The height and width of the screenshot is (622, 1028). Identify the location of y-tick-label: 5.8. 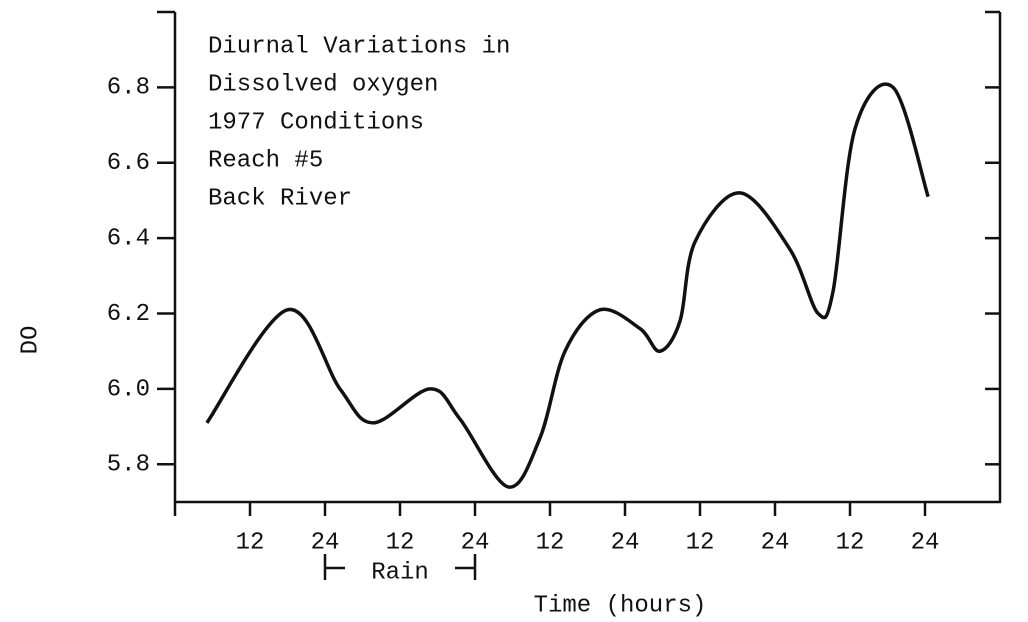
(128, 465).